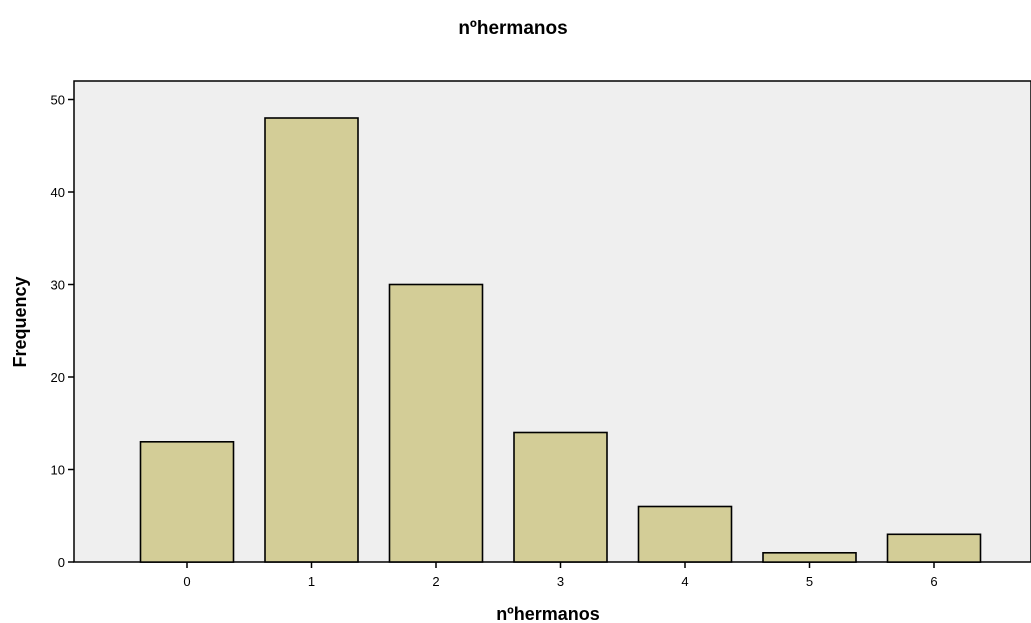  I want to click on y-tick-label-10: 10, so click(58, 470).